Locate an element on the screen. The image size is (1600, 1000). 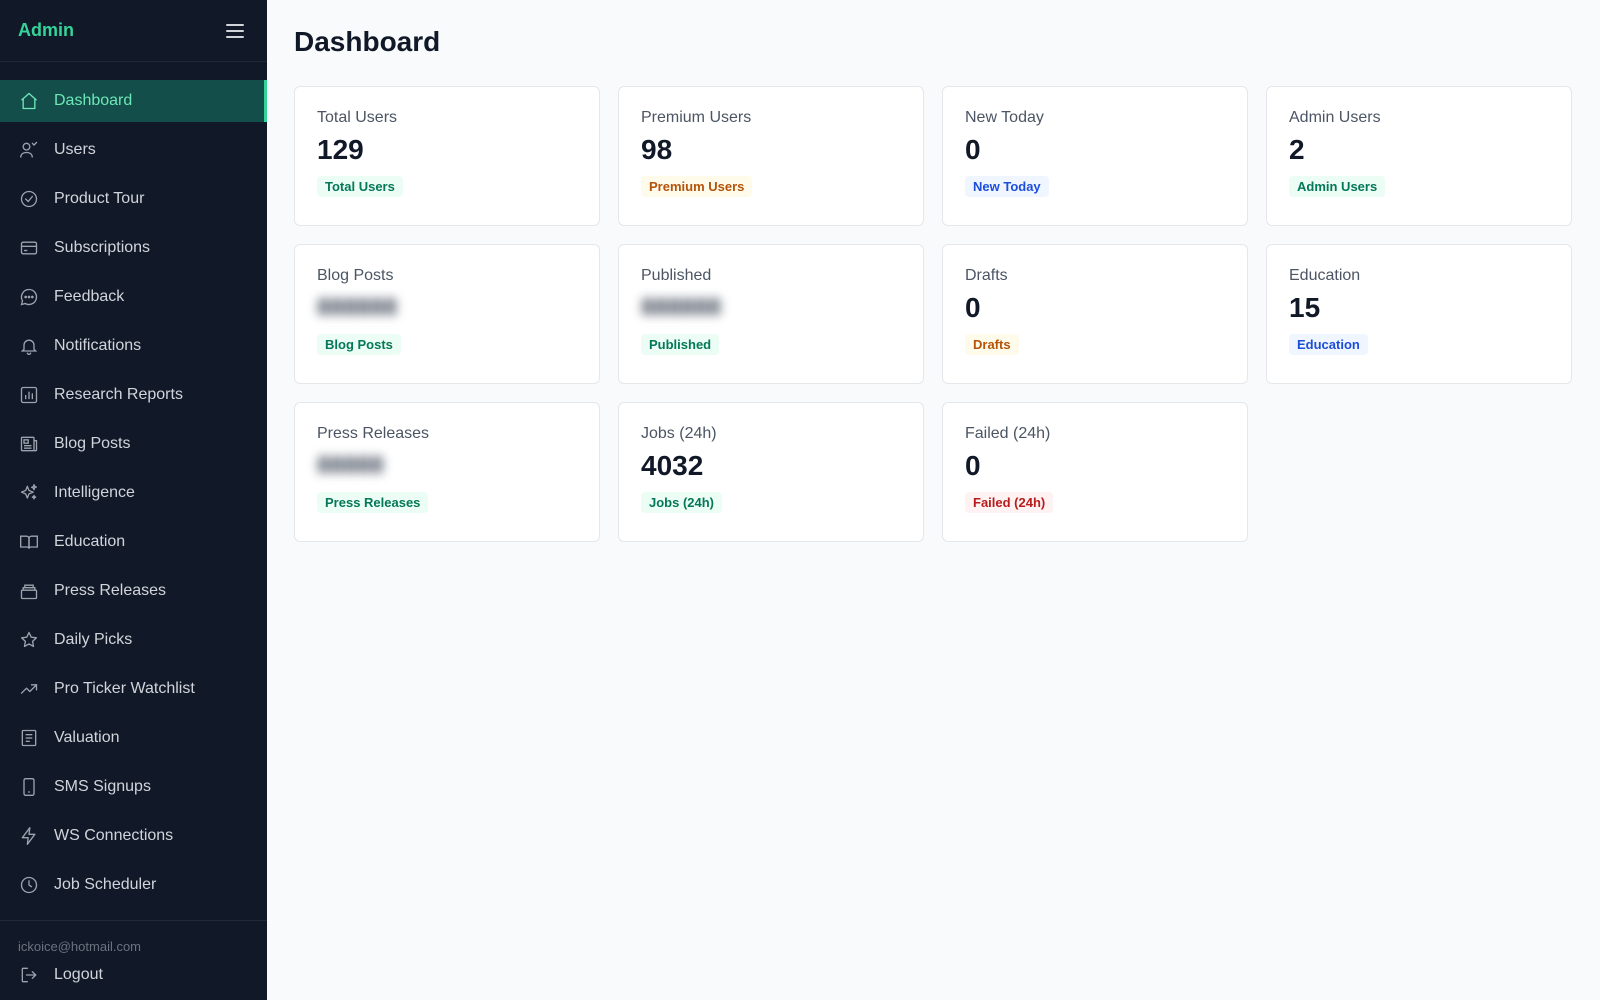
stat-card-badge: Admin Users is located at coordinates (1337, 186).